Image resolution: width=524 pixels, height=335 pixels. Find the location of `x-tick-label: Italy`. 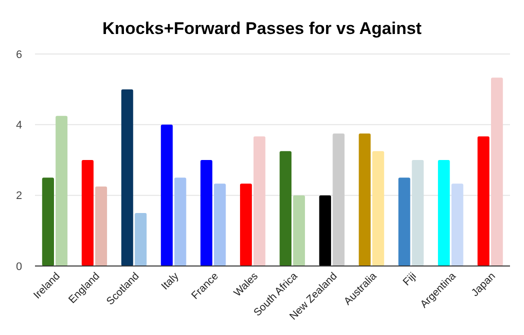

x-tick-label: Italy is located at coordinates (170, 281).